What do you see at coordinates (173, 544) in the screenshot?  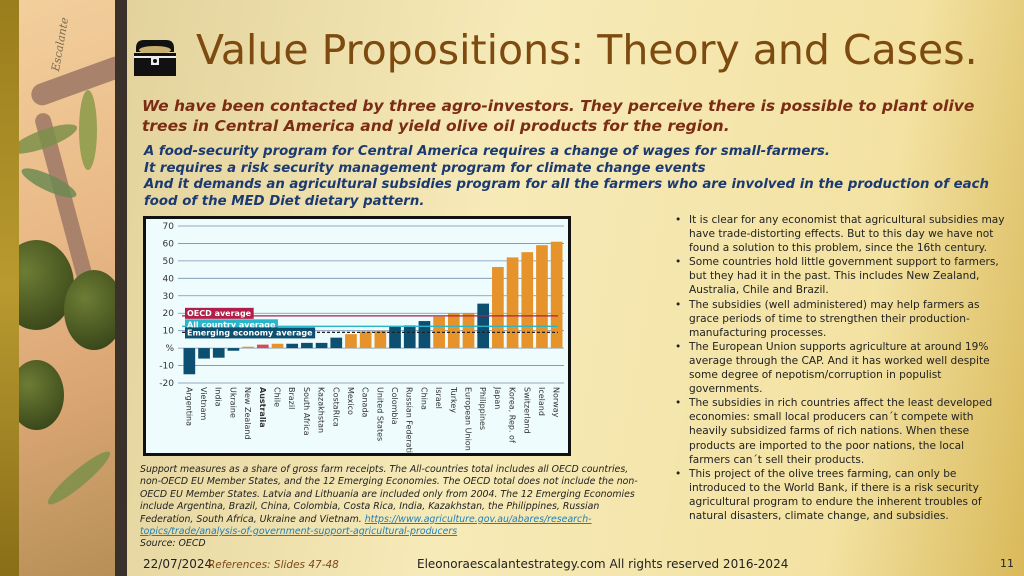 I see `source-text: Source: OECD` at bounding box center [173, 544].